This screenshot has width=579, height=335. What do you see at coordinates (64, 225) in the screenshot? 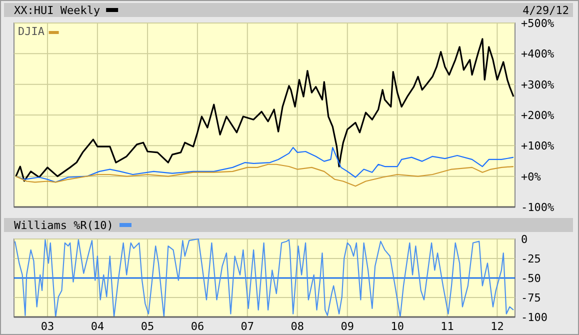
I see `chart-title: Williams %R(10)` at bounding box center [64, 225].